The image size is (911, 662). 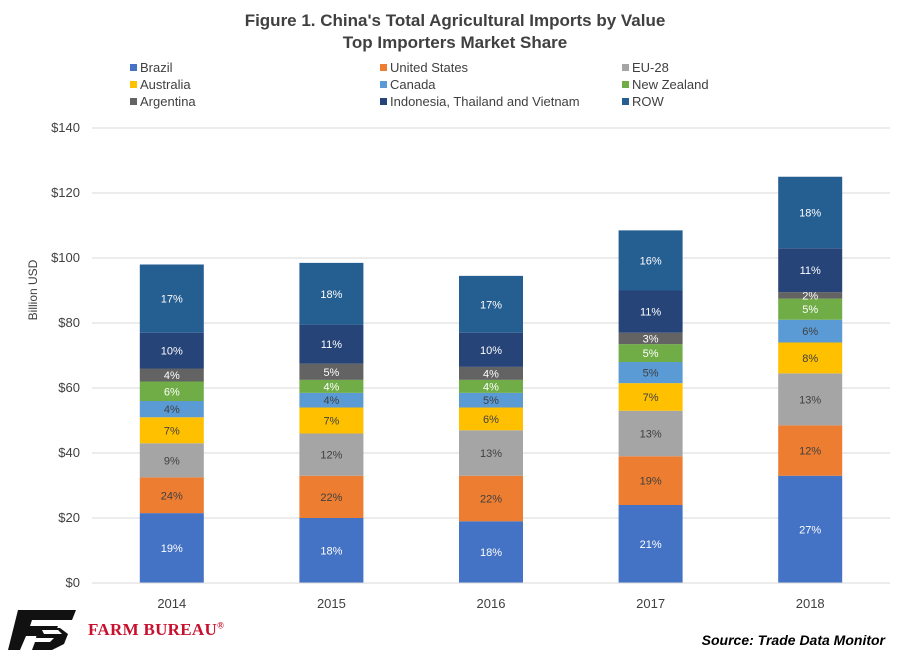 I want to click on legend-label: ROW, so click(x=648, y=101).